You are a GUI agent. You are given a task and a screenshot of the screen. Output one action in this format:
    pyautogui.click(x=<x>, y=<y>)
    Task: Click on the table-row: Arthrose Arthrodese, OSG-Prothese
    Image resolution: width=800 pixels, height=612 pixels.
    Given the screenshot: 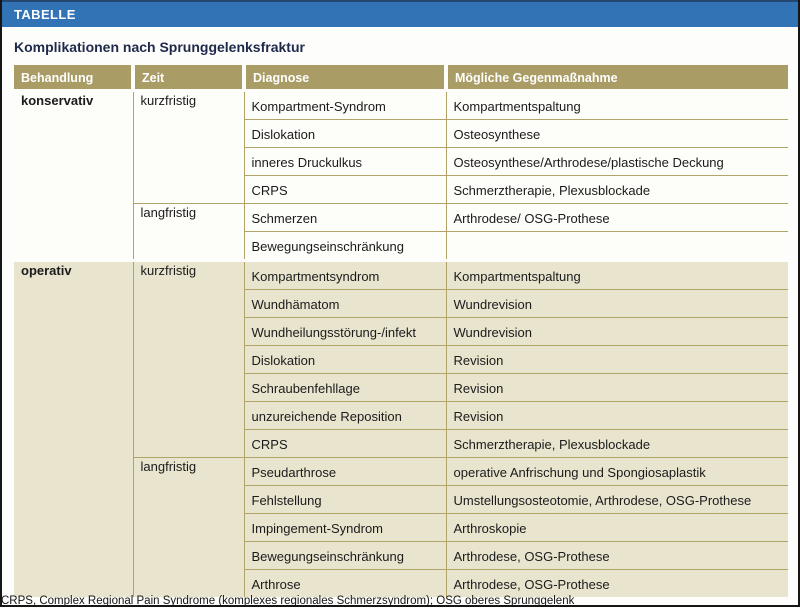 What is the action you would take?
    pyautogui.click(x=401, y=583)
    